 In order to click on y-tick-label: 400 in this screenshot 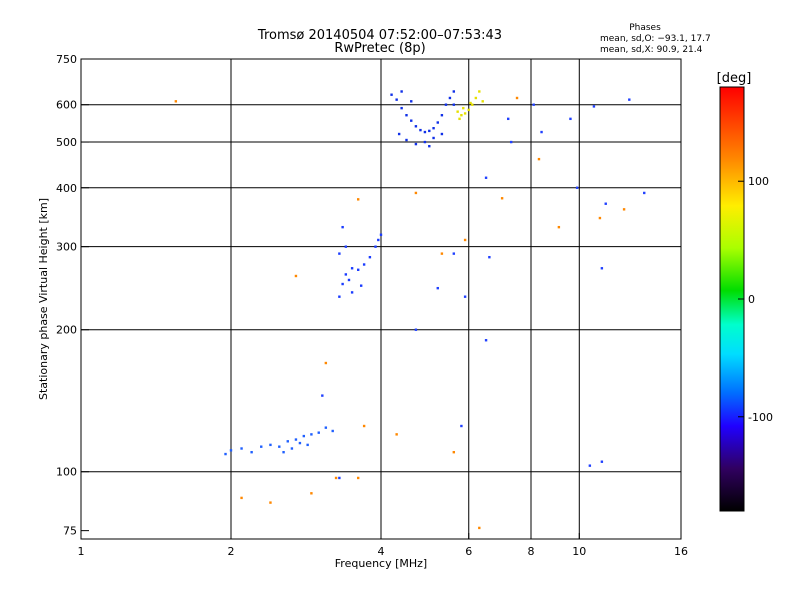, I will do `click(66, 188)`.